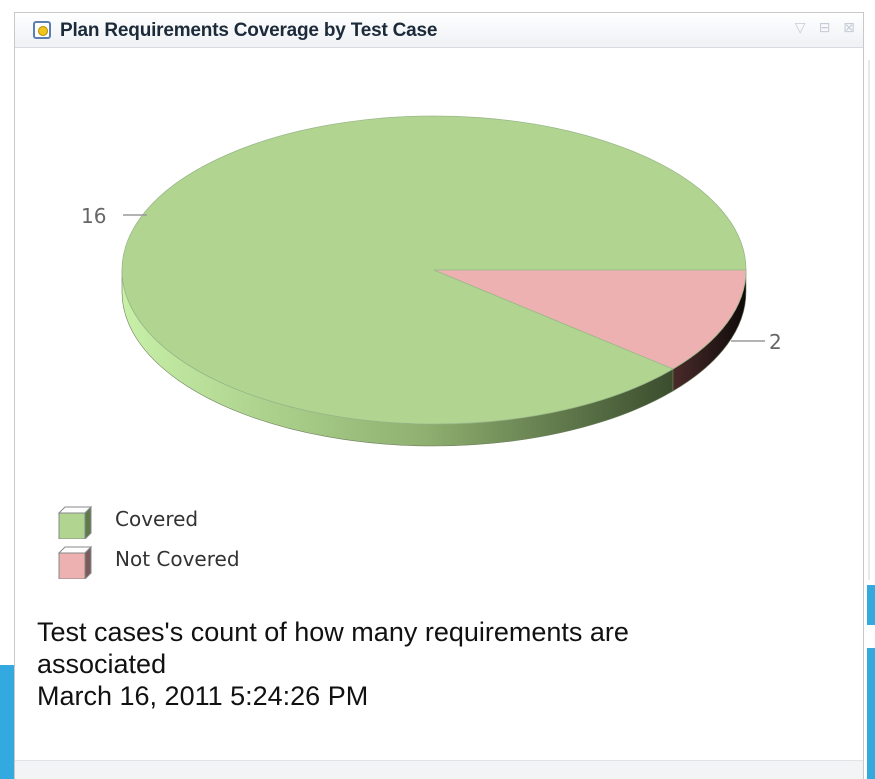 Image resolution: width=875 pixels, height=779 pixels. Describe the element at coordinates (157, 519) in the screenshot. I see `legend-label-covered: Covered` at that location.